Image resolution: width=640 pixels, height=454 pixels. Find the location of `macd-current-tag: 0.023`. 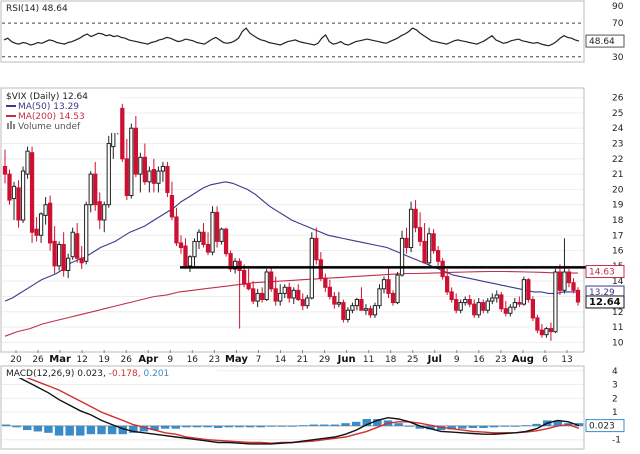

macd-current-tag: 0.023 is located at coordinates (602, 427).